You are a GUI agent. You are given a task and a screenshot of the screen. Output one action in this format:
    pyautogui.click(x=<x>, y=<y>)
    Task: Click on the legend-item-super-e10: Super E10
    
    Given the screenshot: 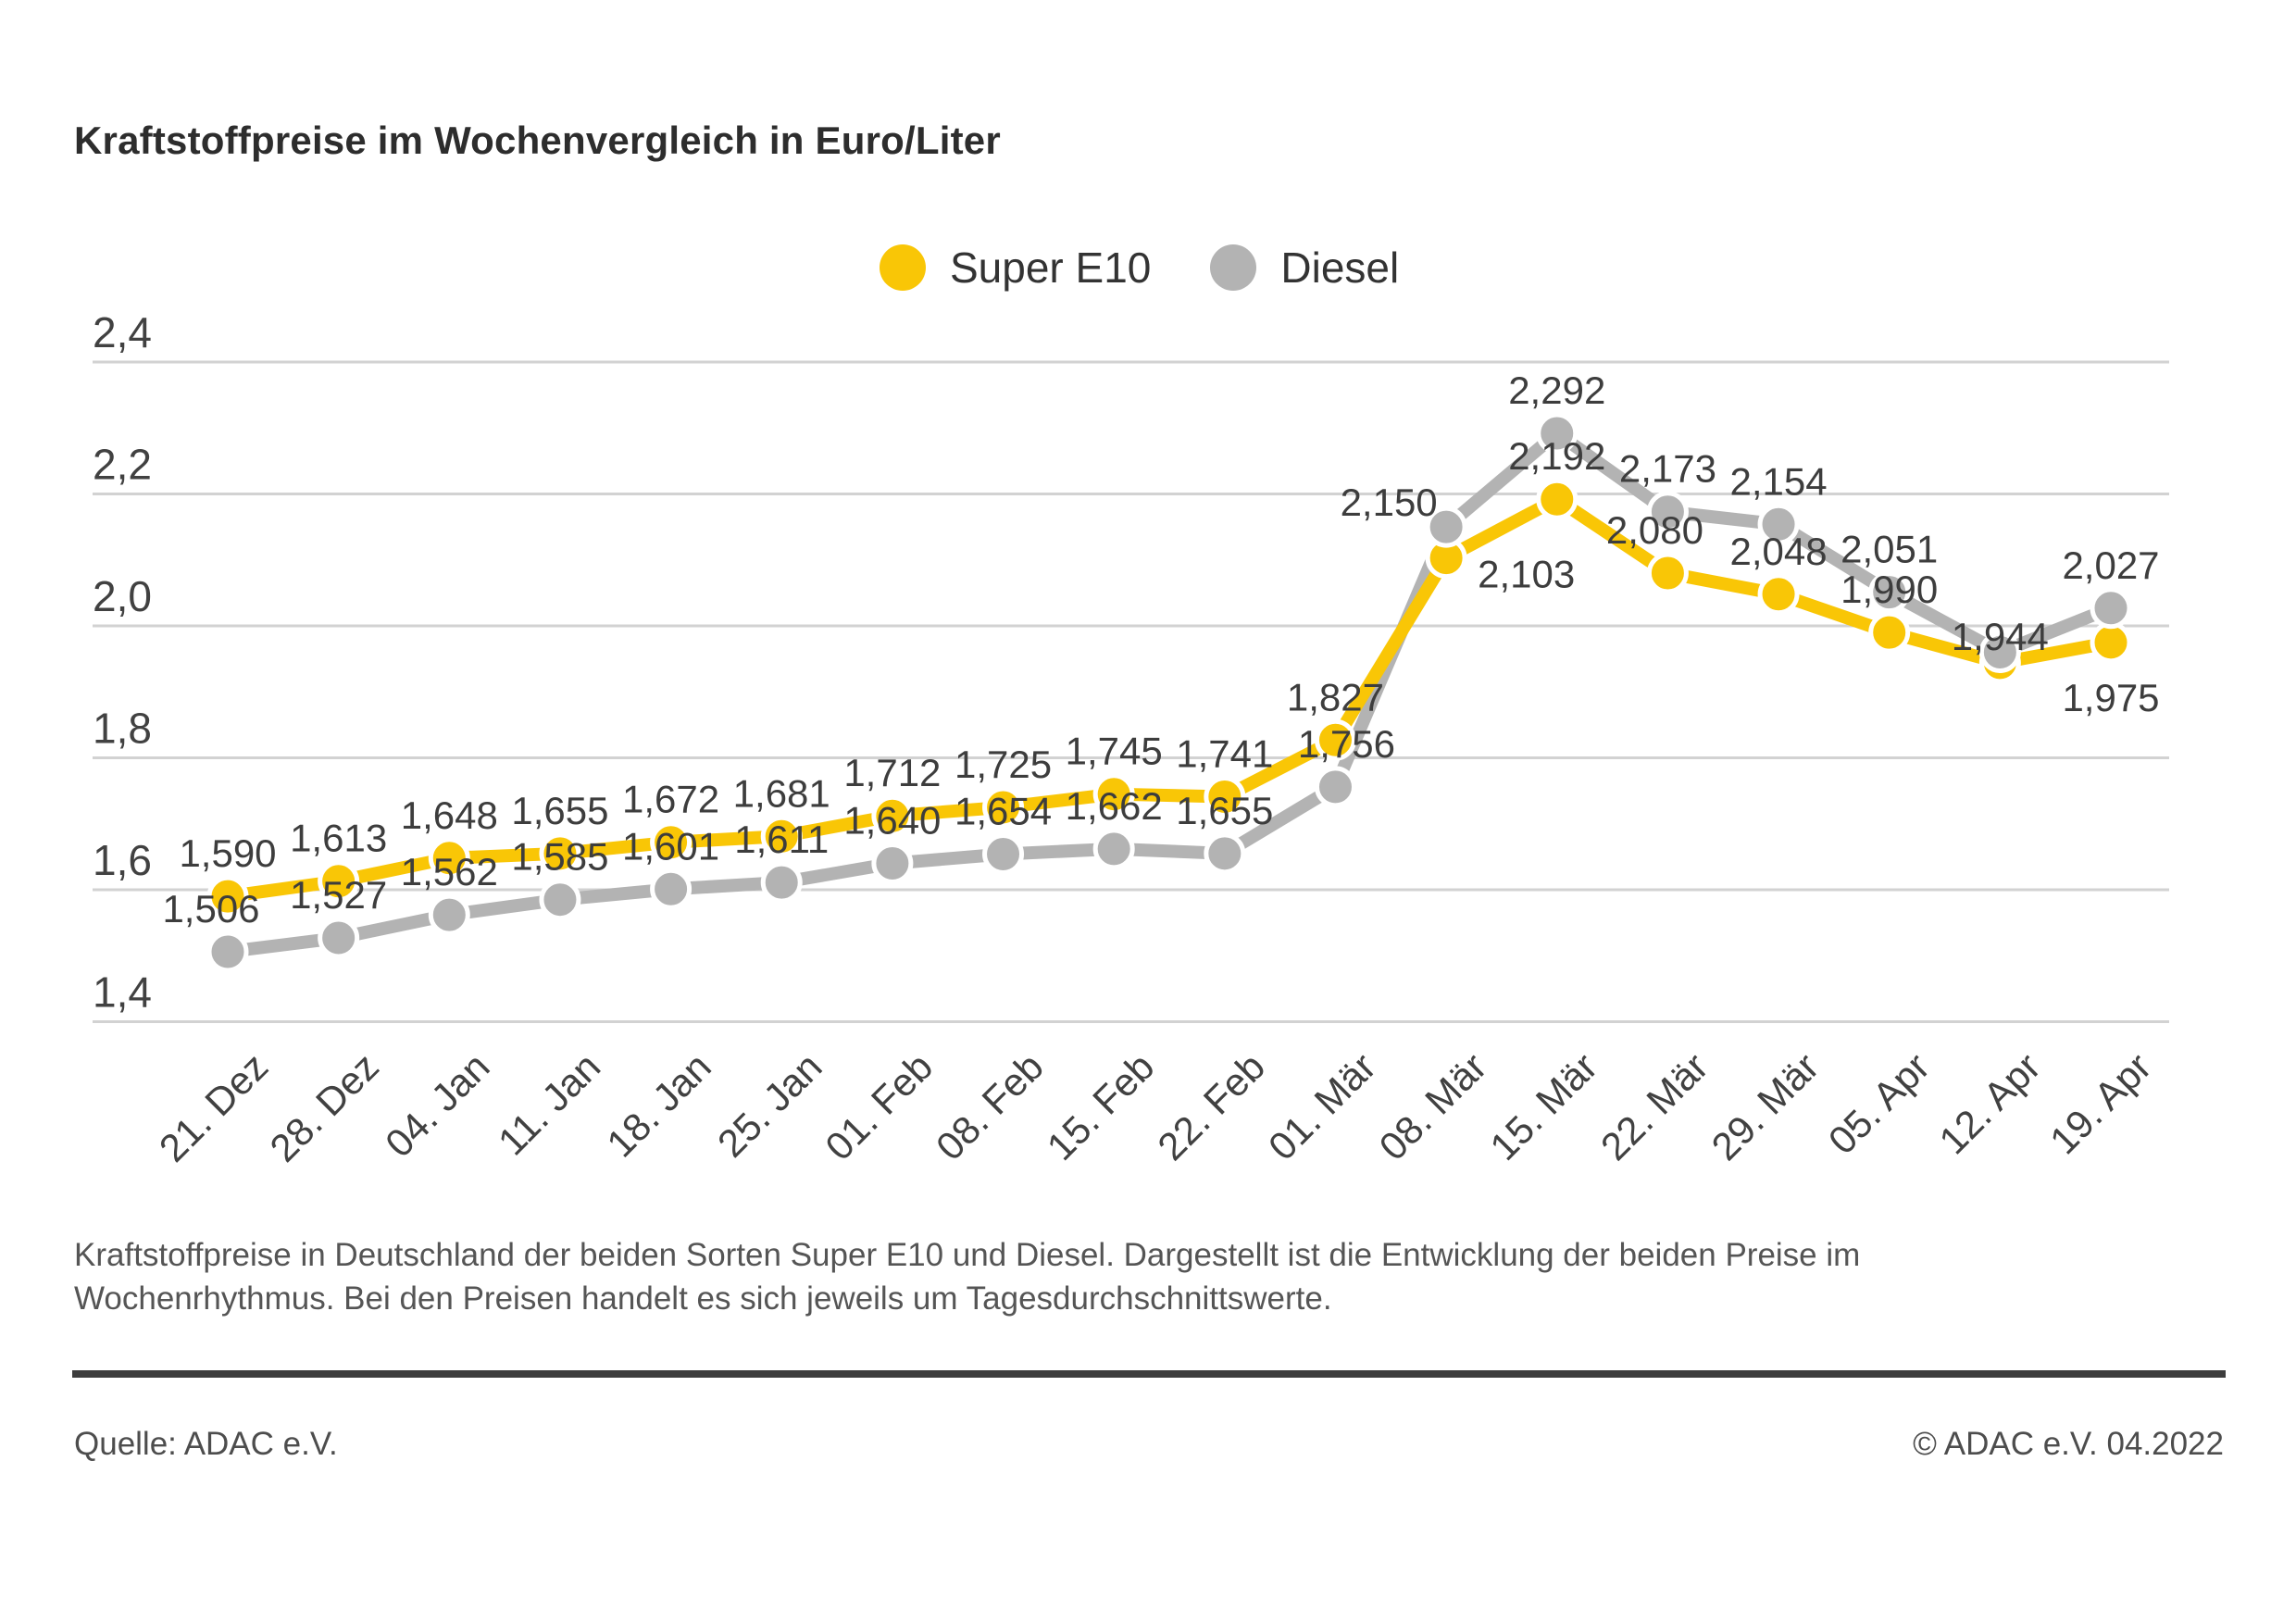 What is the action you would take?
    pyautogui.click(x=1015, y=268)
    